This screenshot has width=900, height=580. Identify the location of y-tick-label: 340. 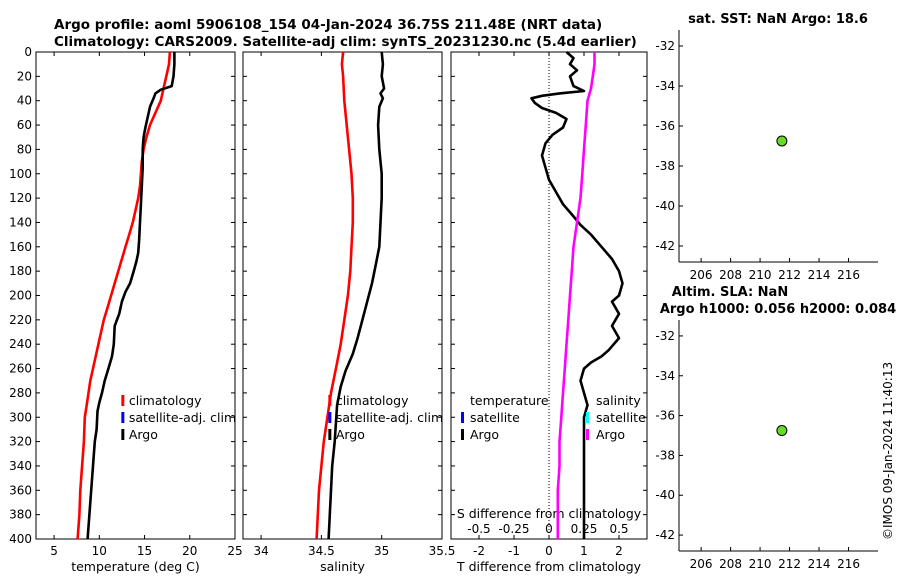
(20, 466).